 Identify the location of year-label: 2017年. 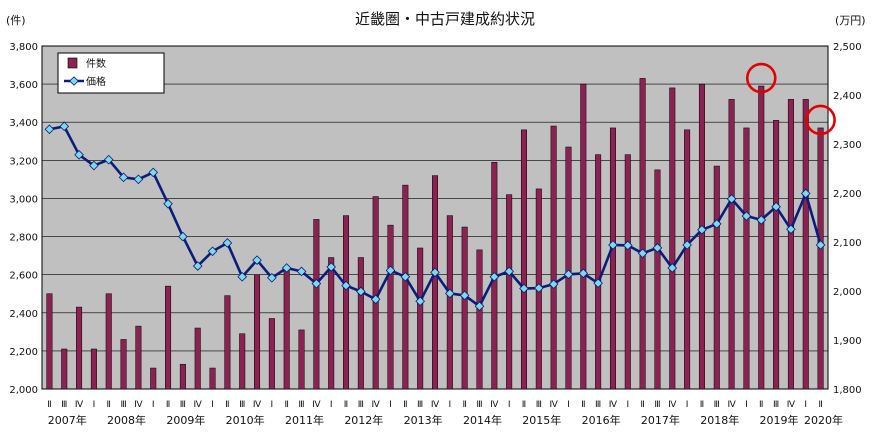
(660, 420).